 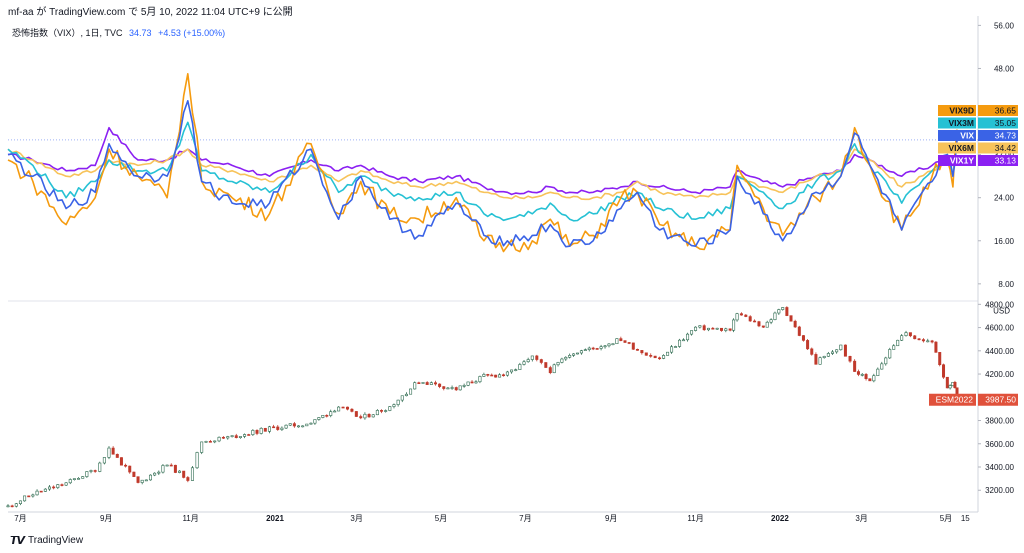 What do you see at coordinates (1006, 284) in the screenshot?
I see `top-y-tick-label: 8.00` at bounding box center [1006, 284].